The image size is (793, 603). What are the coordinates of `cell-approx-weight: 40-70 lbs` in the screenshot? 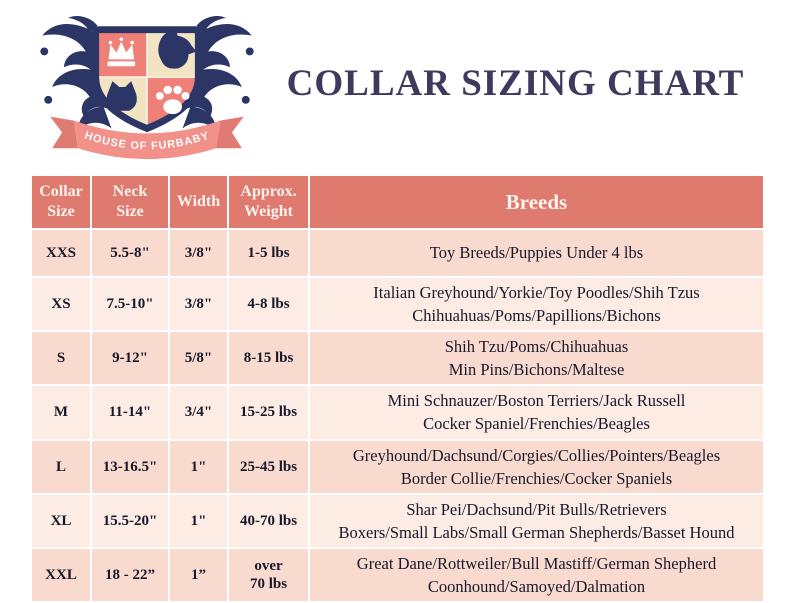 It's located at (268, 520).